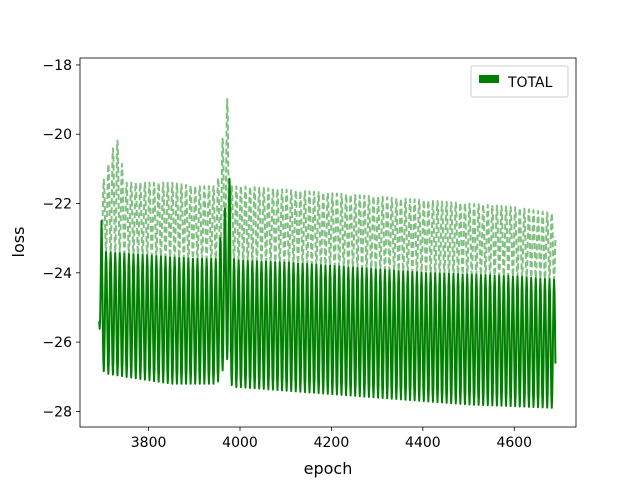 This screenshot has height=480, width=640. Describe the element at coordinates (61, 239) in the screenshot. I see `y-axis-ticks: −28 −26 −24 −22 −20 −18` at that location.